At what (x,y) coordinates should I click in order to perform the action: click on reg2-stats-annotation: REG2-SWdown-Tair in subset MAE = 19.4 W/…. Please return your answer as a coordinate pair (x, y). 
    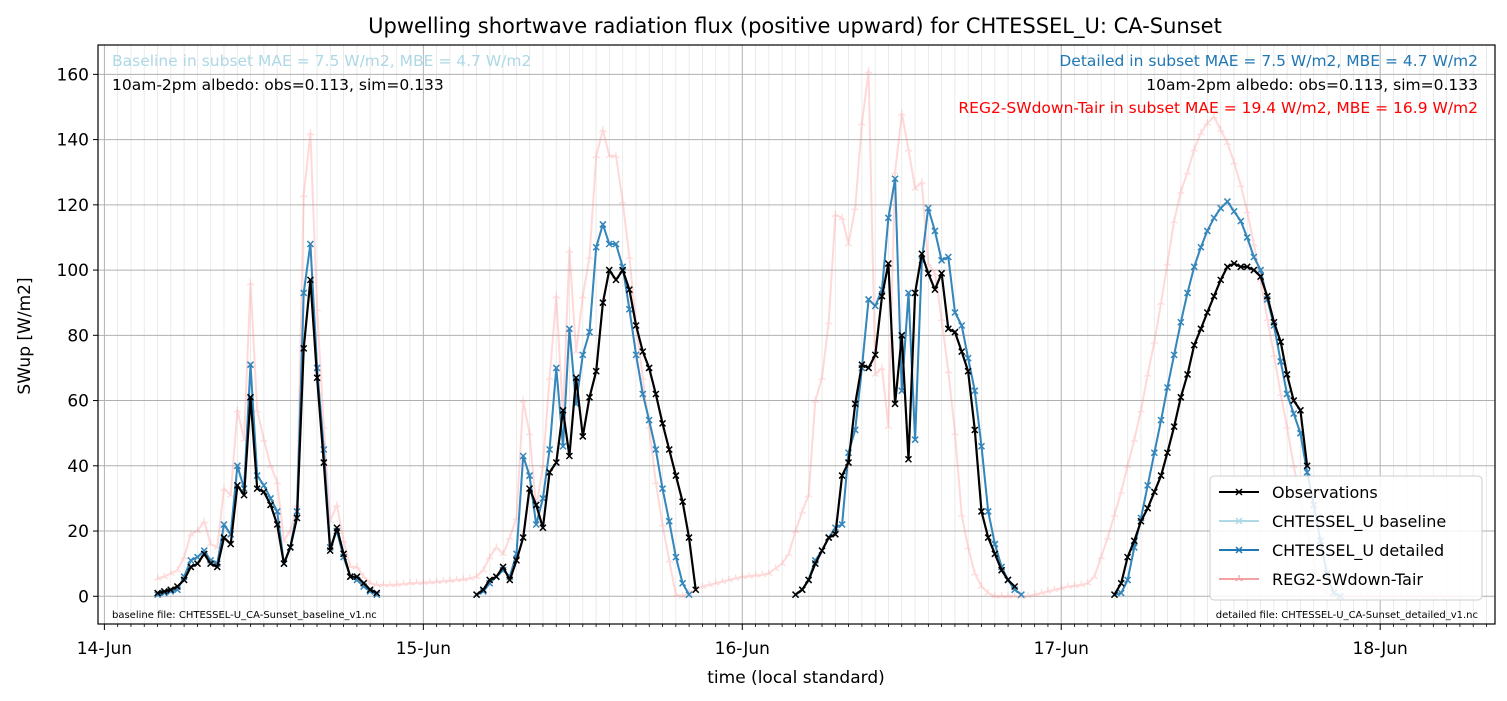
    Looking at the image, I should click on (1218, 108).